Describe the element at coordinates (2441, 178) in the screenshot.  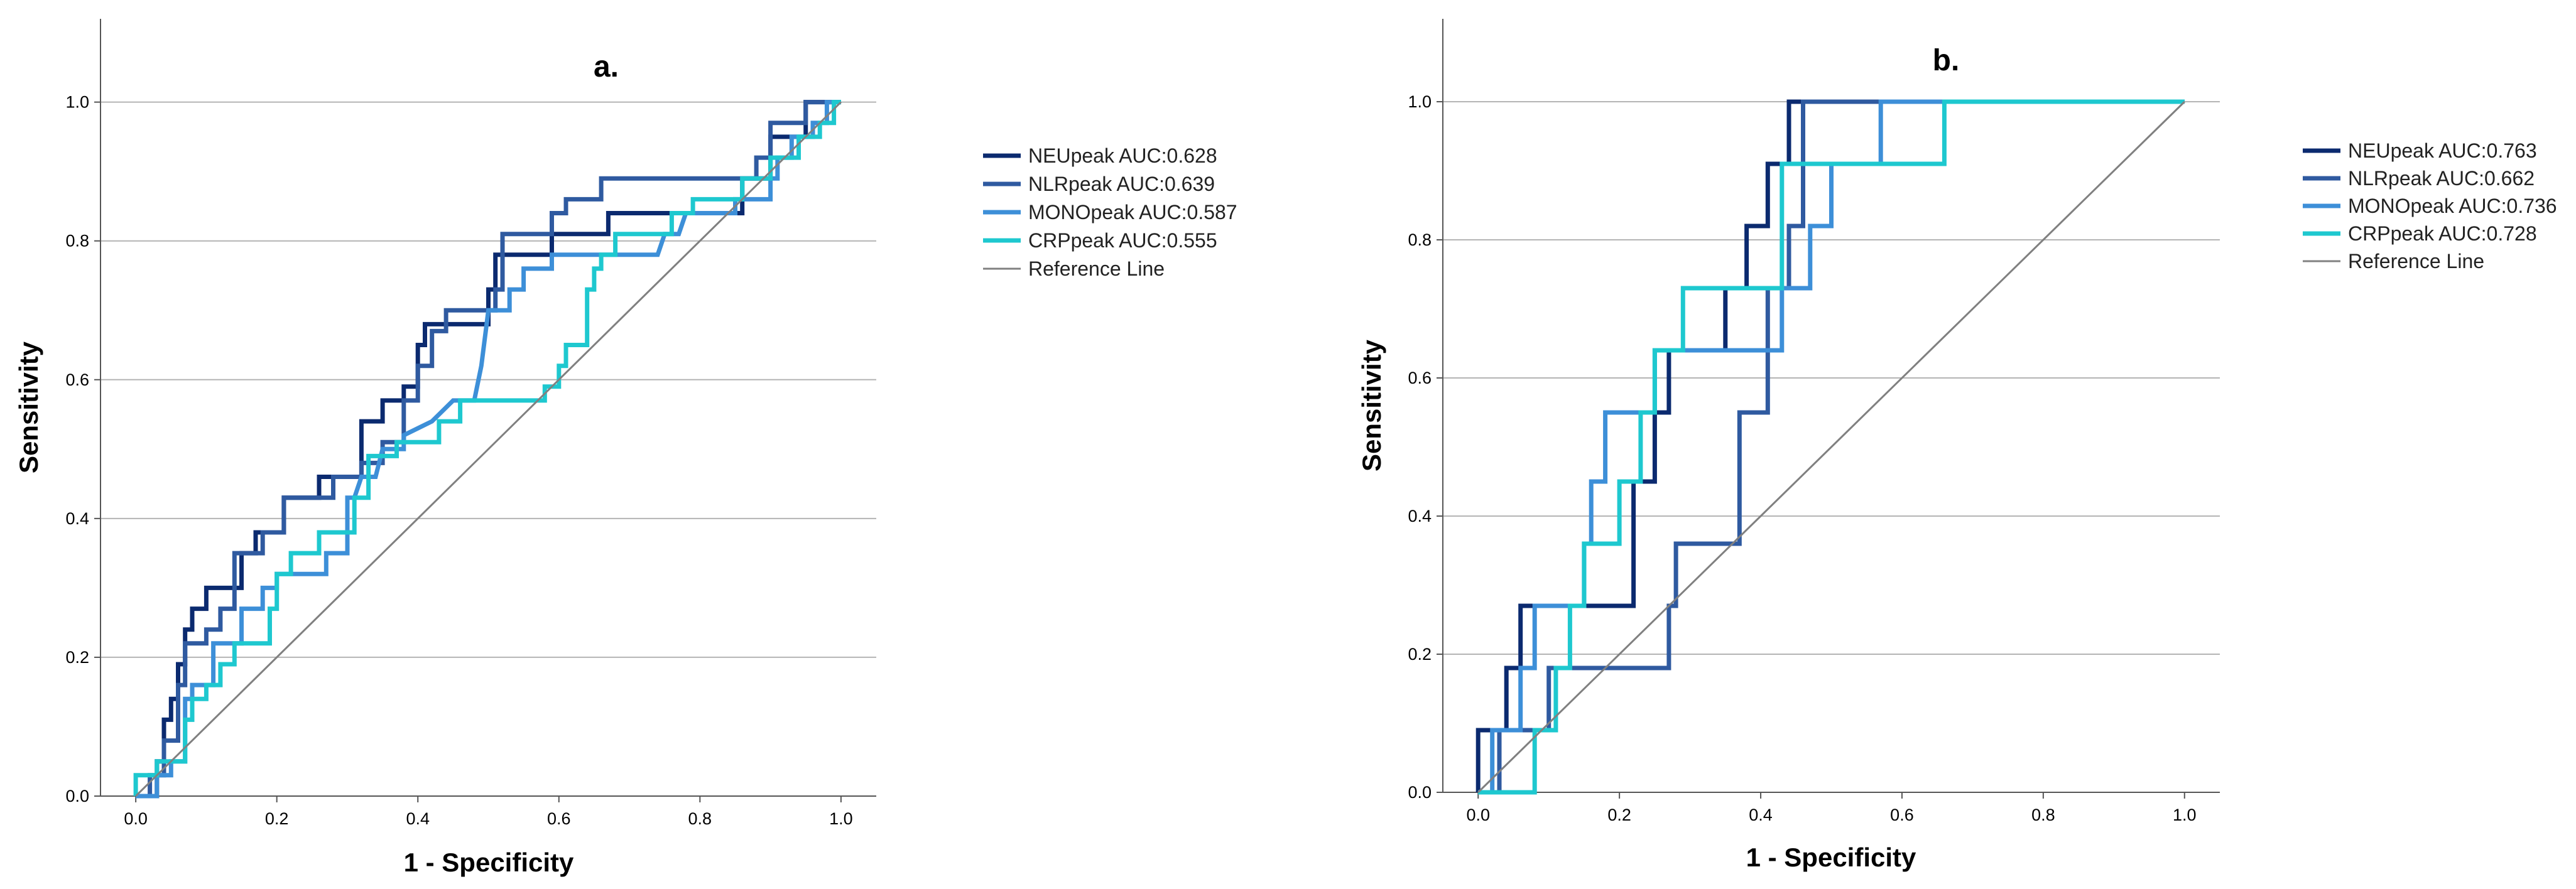
I see `legend-label: NLRpeak AUC:0.662` at that location.